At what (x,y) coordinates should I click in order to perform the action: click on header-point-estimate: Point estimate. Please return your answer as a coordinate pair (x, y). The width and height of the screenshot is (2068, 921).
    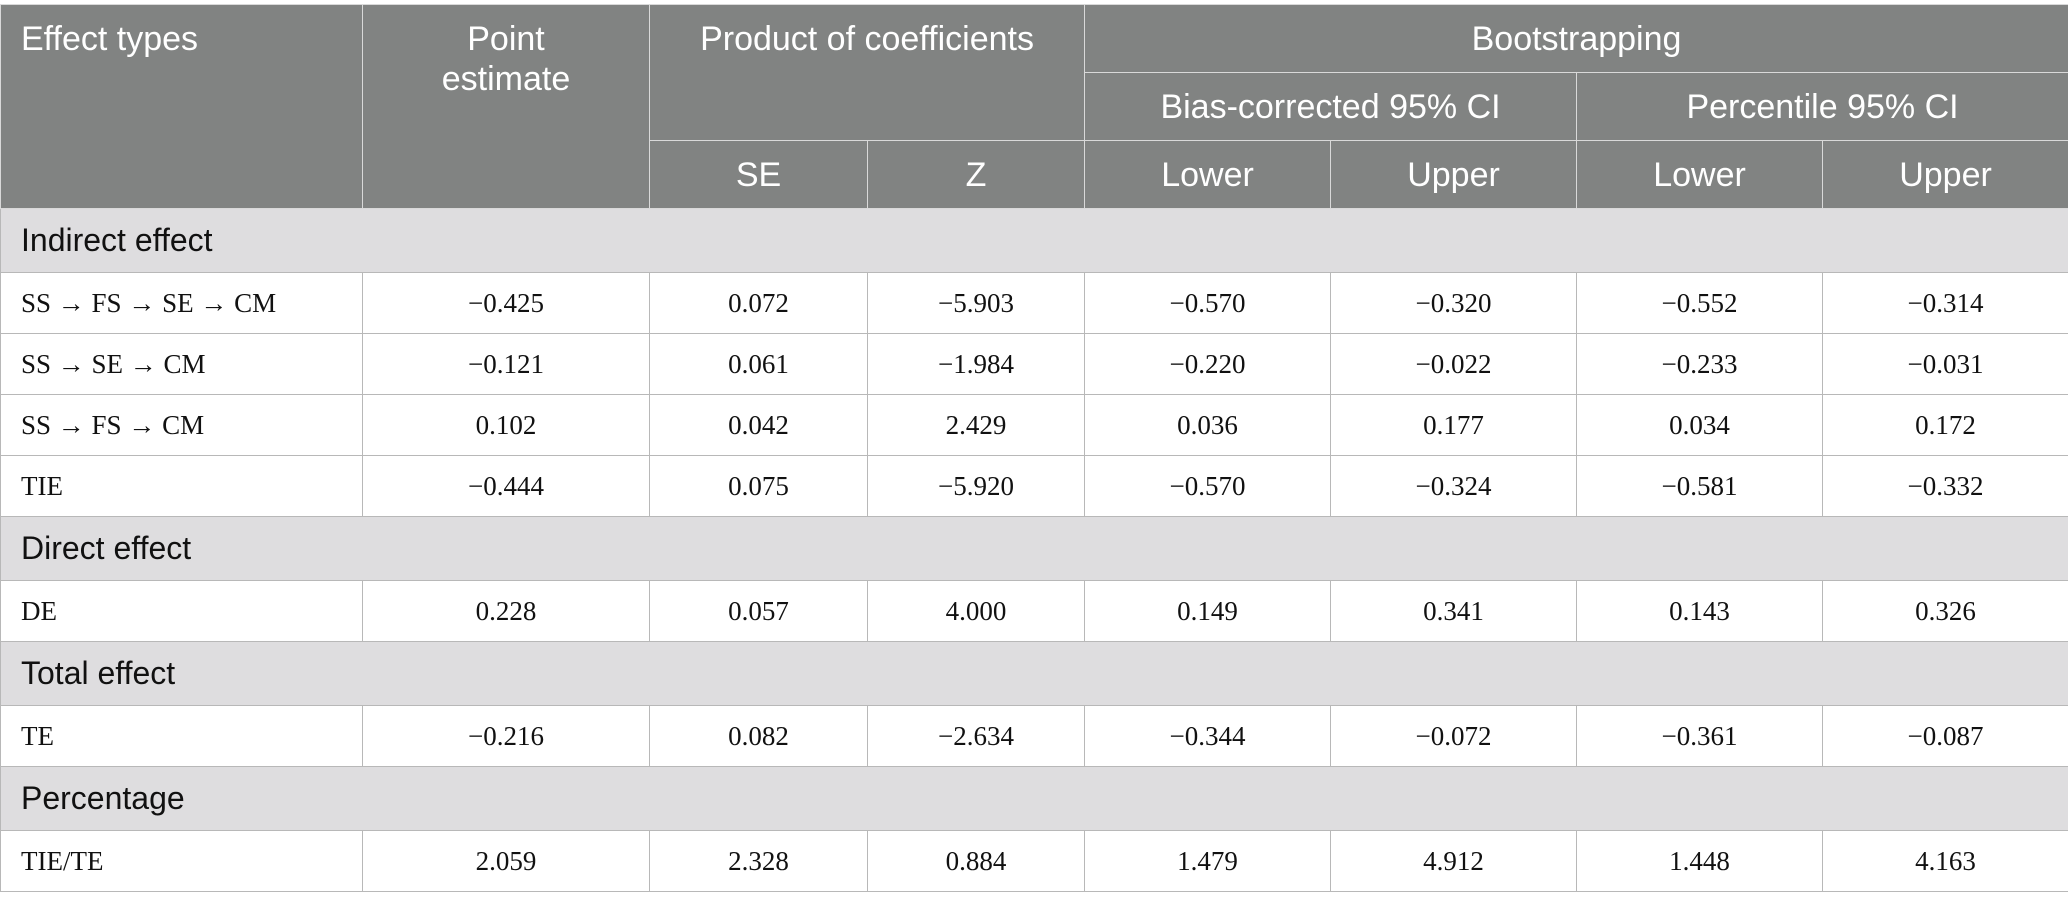
    Looking at the image, I should click on (506, 106).